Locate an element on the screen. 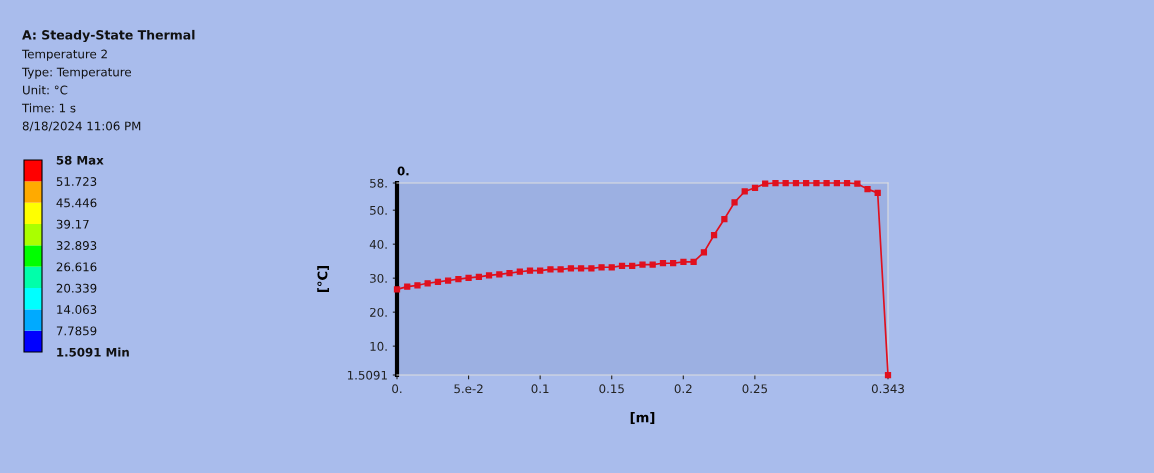 The width and height of the screenshot is (1154, 473). x-tick-label: 0. is located at coordinates (397, 389).